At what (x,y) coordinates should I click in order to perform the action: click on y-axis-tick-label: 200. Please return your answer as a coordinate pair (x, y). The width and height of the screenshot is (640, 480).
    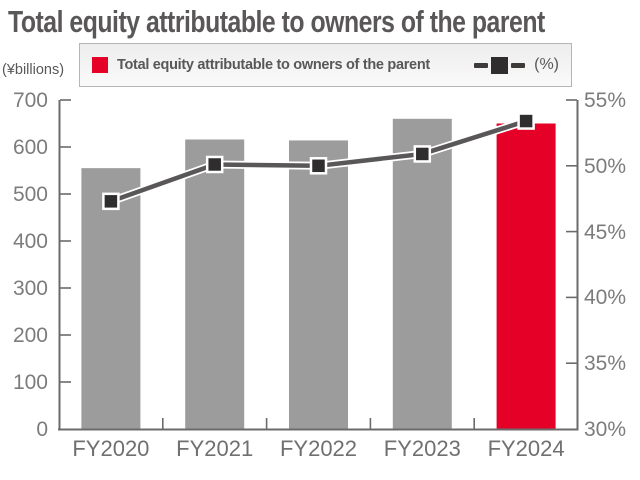
    Looking at the image, I should click on (30, 335).